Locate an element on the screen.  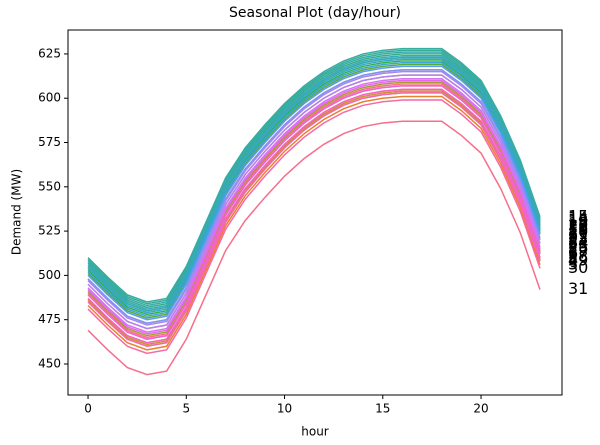
series-label: 1 is located at coordinates (573, 251).